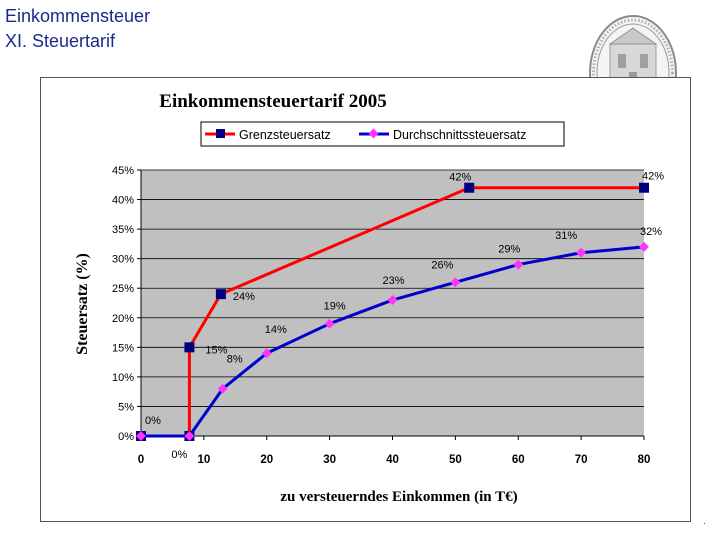 The height and width of the screenshot is (540, 720). I want to click on data-label: 26%, so click(442, 265).